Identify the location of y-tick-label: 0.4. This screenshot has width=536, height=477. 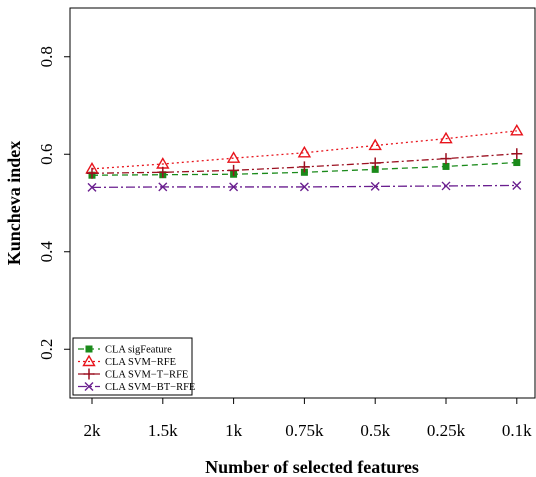
(46, 252).